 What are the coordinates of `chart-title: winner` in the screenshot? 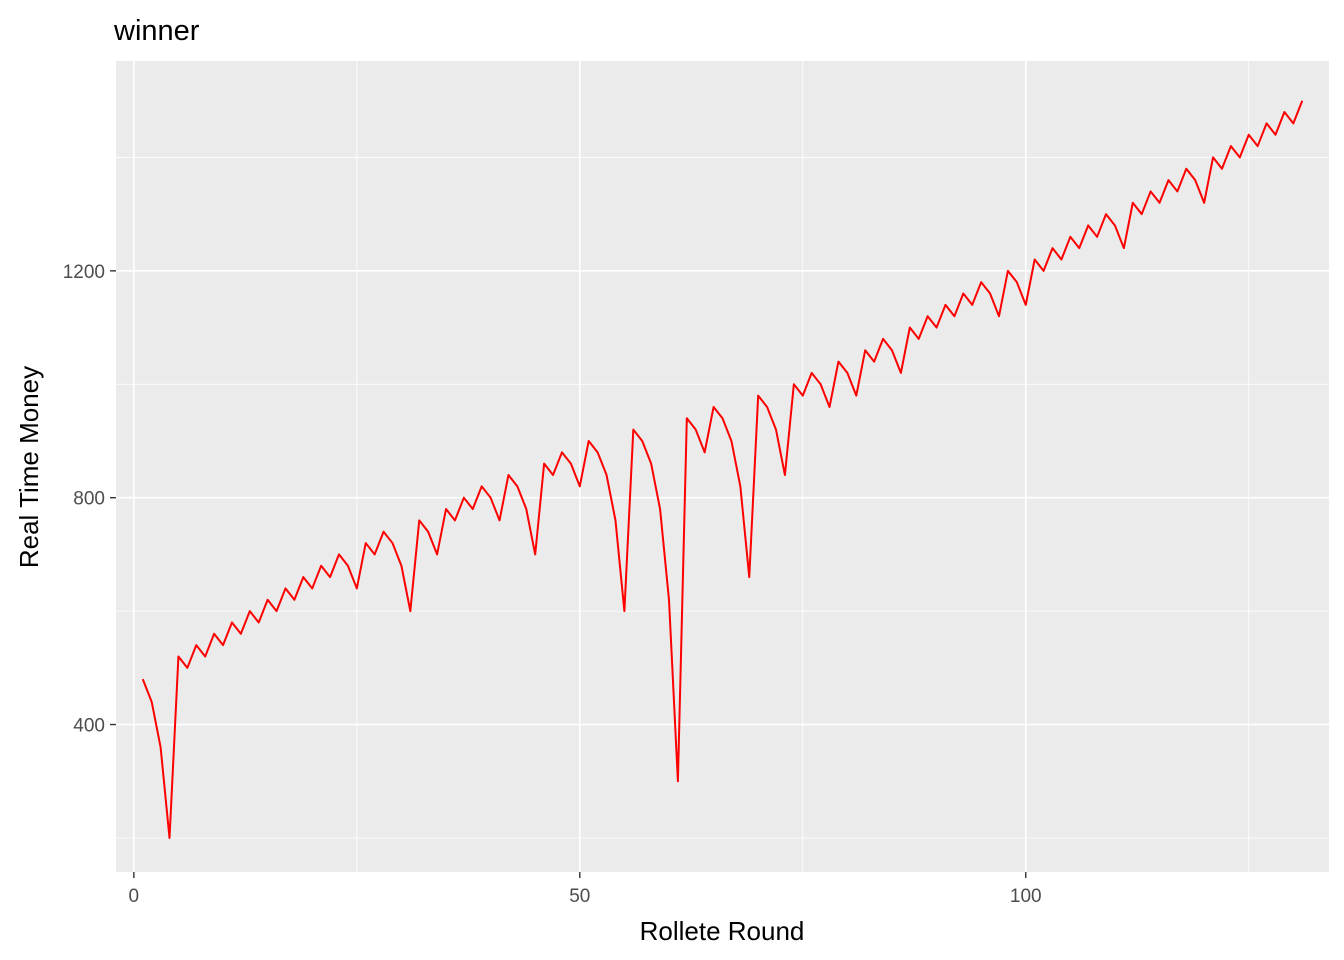 It's located at (156, 31).